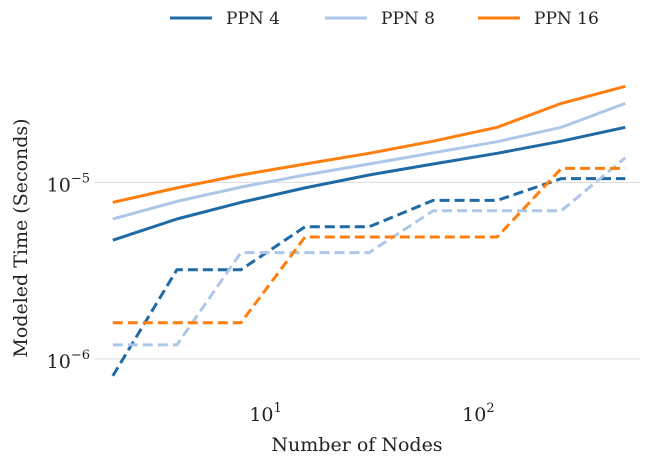 This screenshot has width=650, height=459. I want to click on y-tick-label: 10⁻⁵, so click(68, 183).